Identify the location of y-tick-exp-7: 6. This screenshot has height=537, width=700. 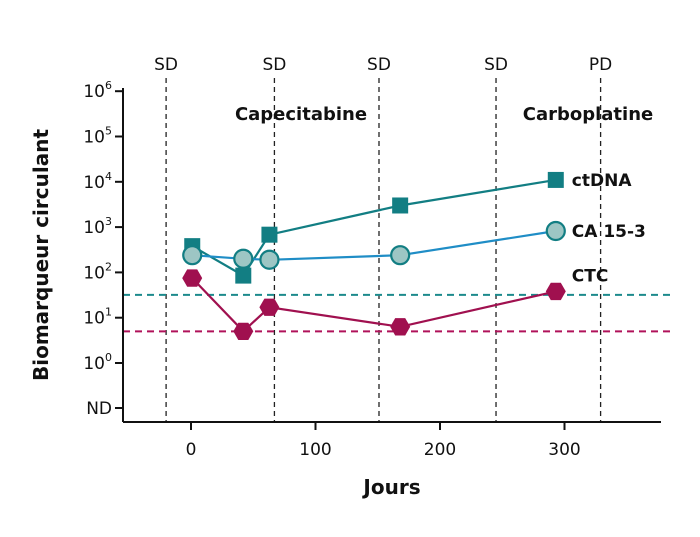
(108, 85).